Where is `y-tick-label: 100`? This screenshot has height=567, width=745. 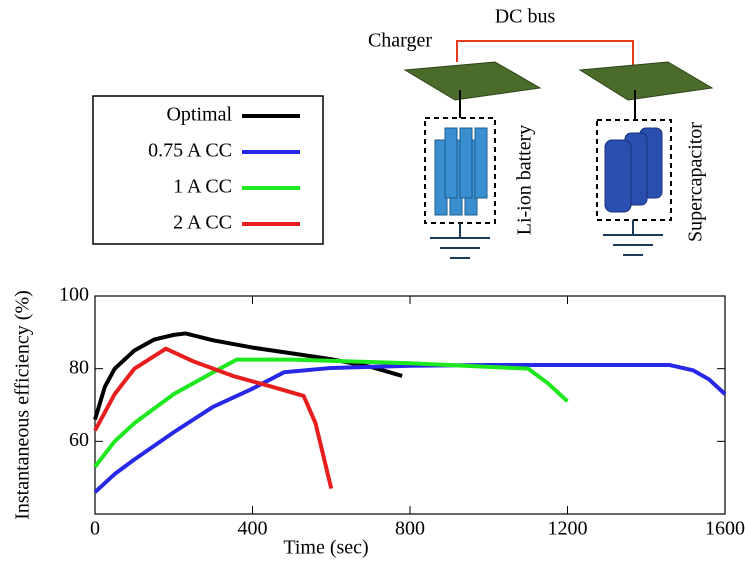 y-tick-label: 100 is located at coordinates (74, 295).